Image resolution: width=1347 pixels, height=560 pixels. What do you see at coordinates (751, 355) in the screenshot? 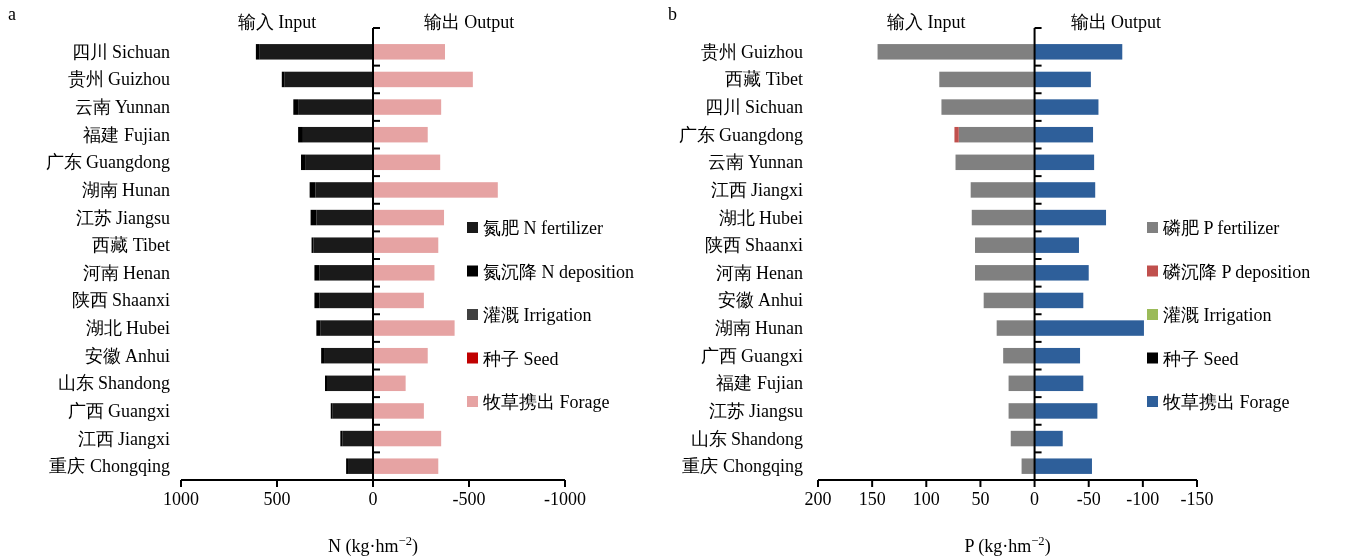
I see `y-tick-label: 广西 Guangxi` at bounding box center [751, 355].